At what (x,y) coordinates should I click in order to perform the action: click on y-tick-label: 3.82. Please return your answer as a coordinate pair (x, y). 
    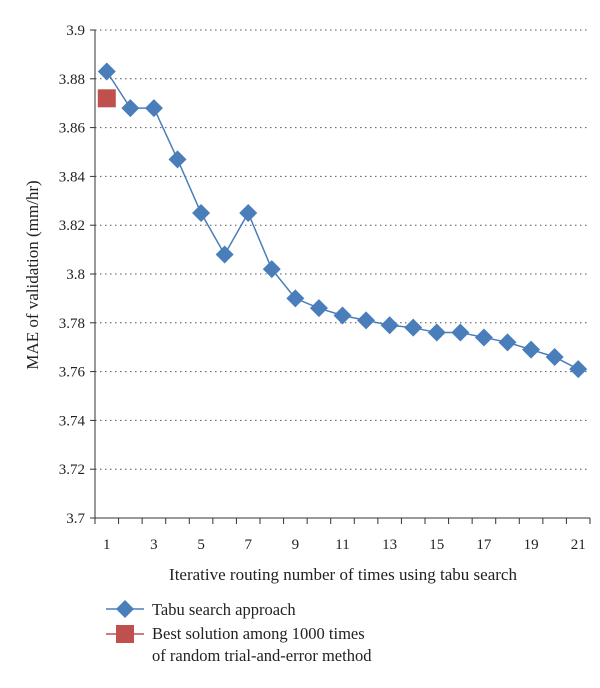
    Looking at the image, I should click on (72, 226).